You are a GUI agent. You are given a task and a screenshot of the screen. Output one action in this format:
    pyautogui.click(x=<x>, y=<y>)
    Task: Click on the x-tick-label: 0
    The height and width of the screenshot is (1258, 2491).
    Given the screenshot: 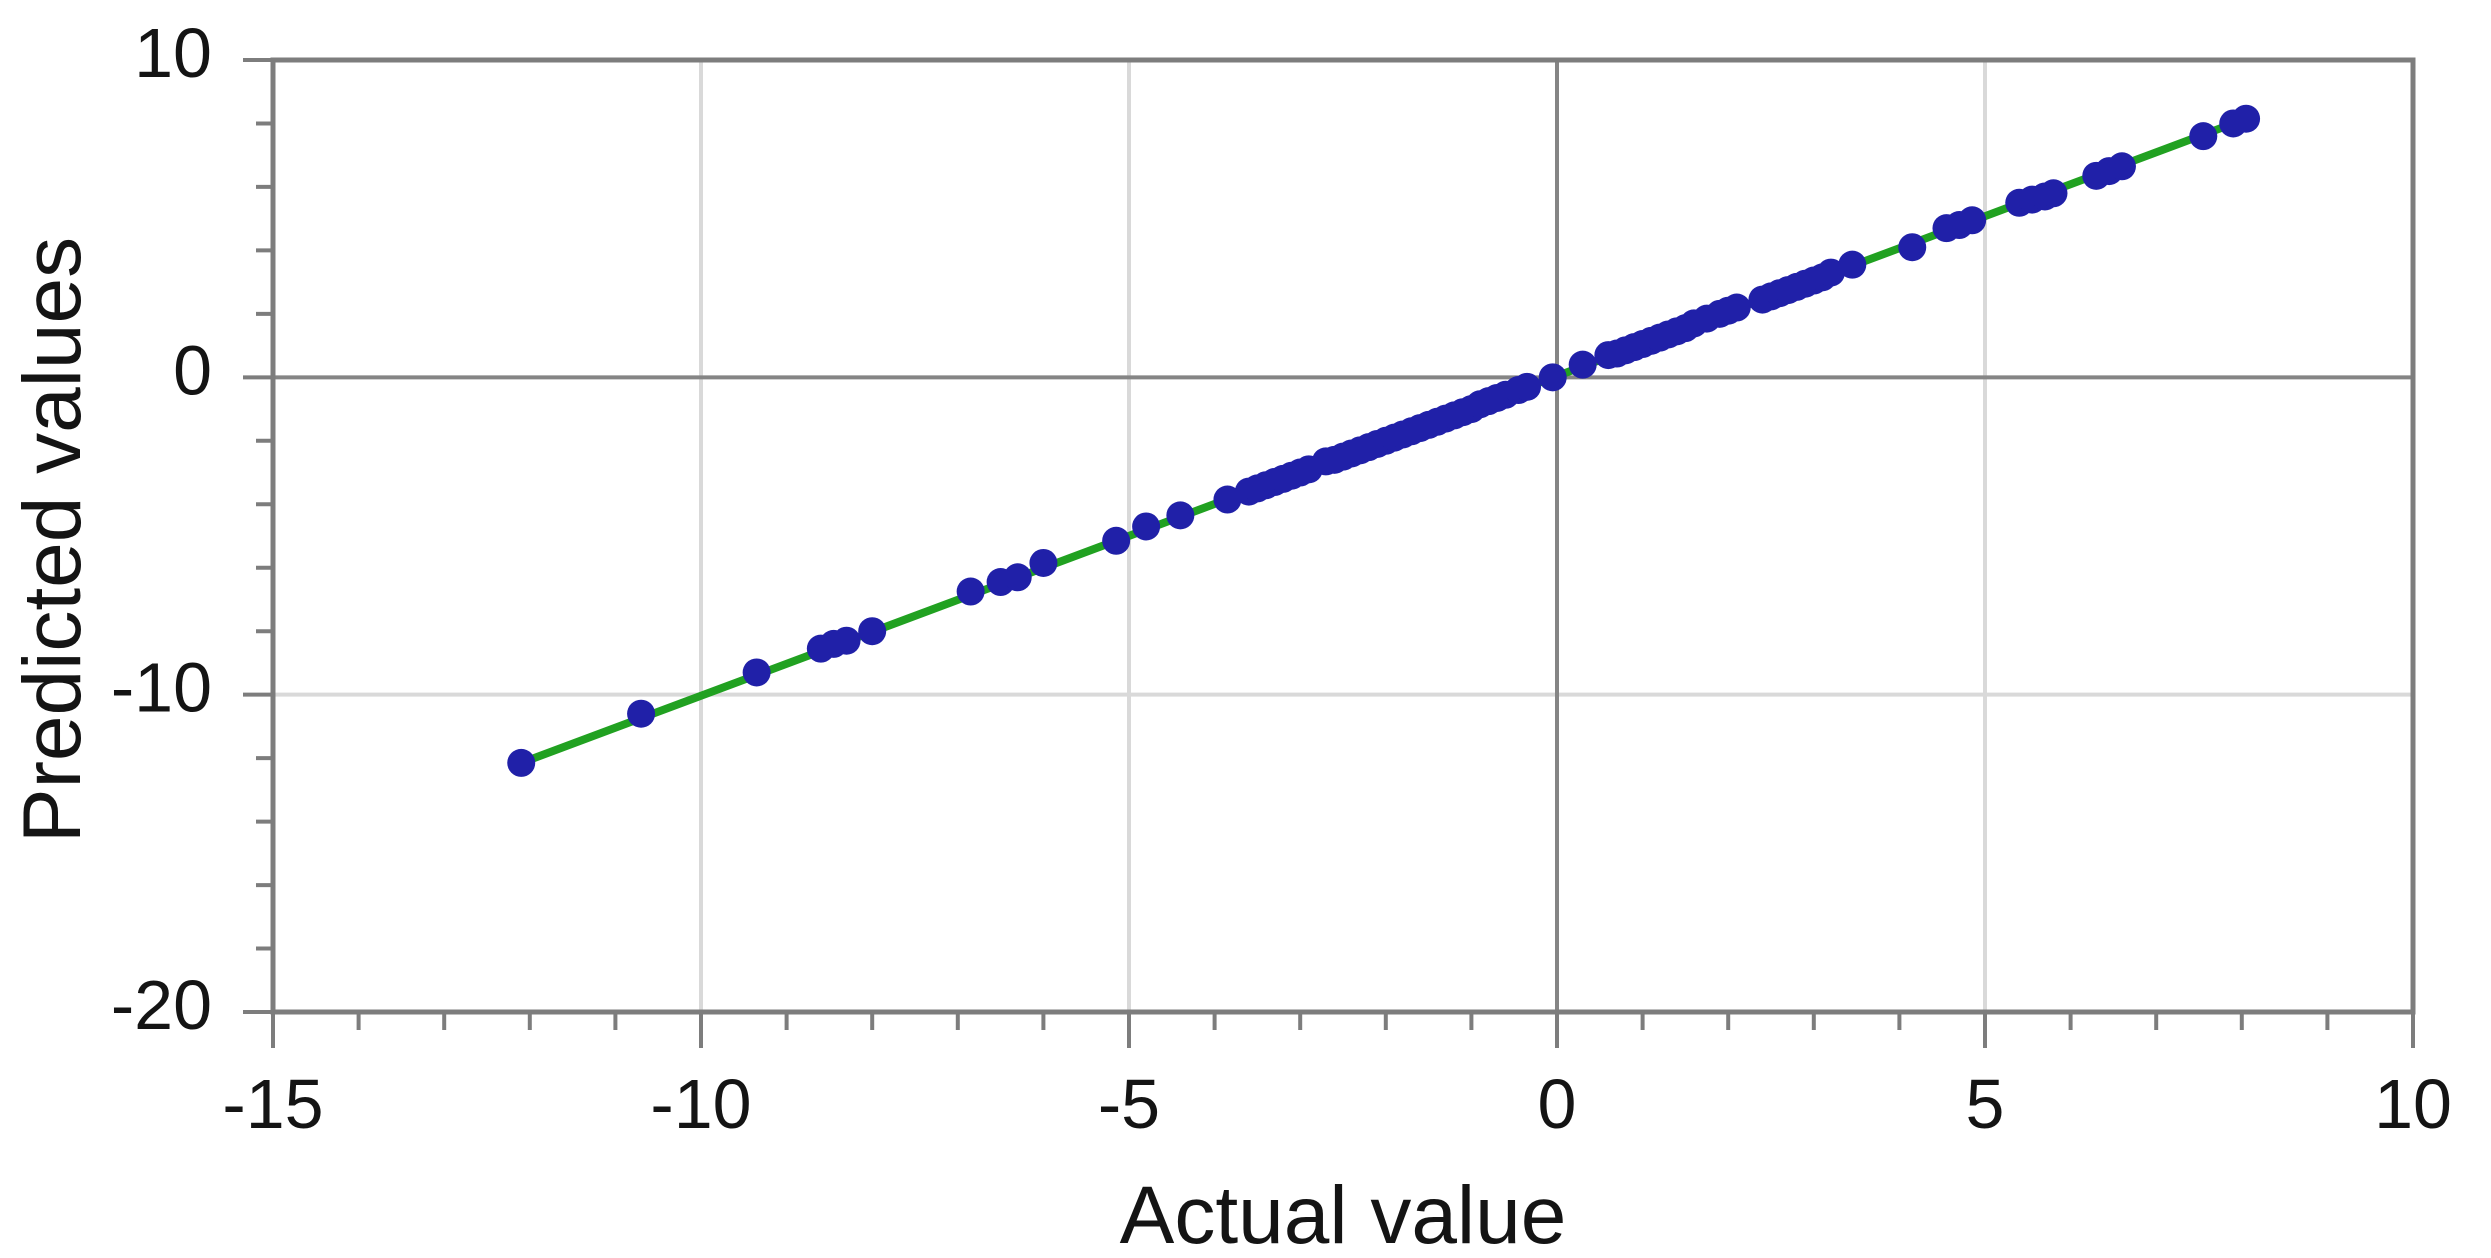 What is the action you would take?
    pyautogui.click(x=1557, y=1104)
    